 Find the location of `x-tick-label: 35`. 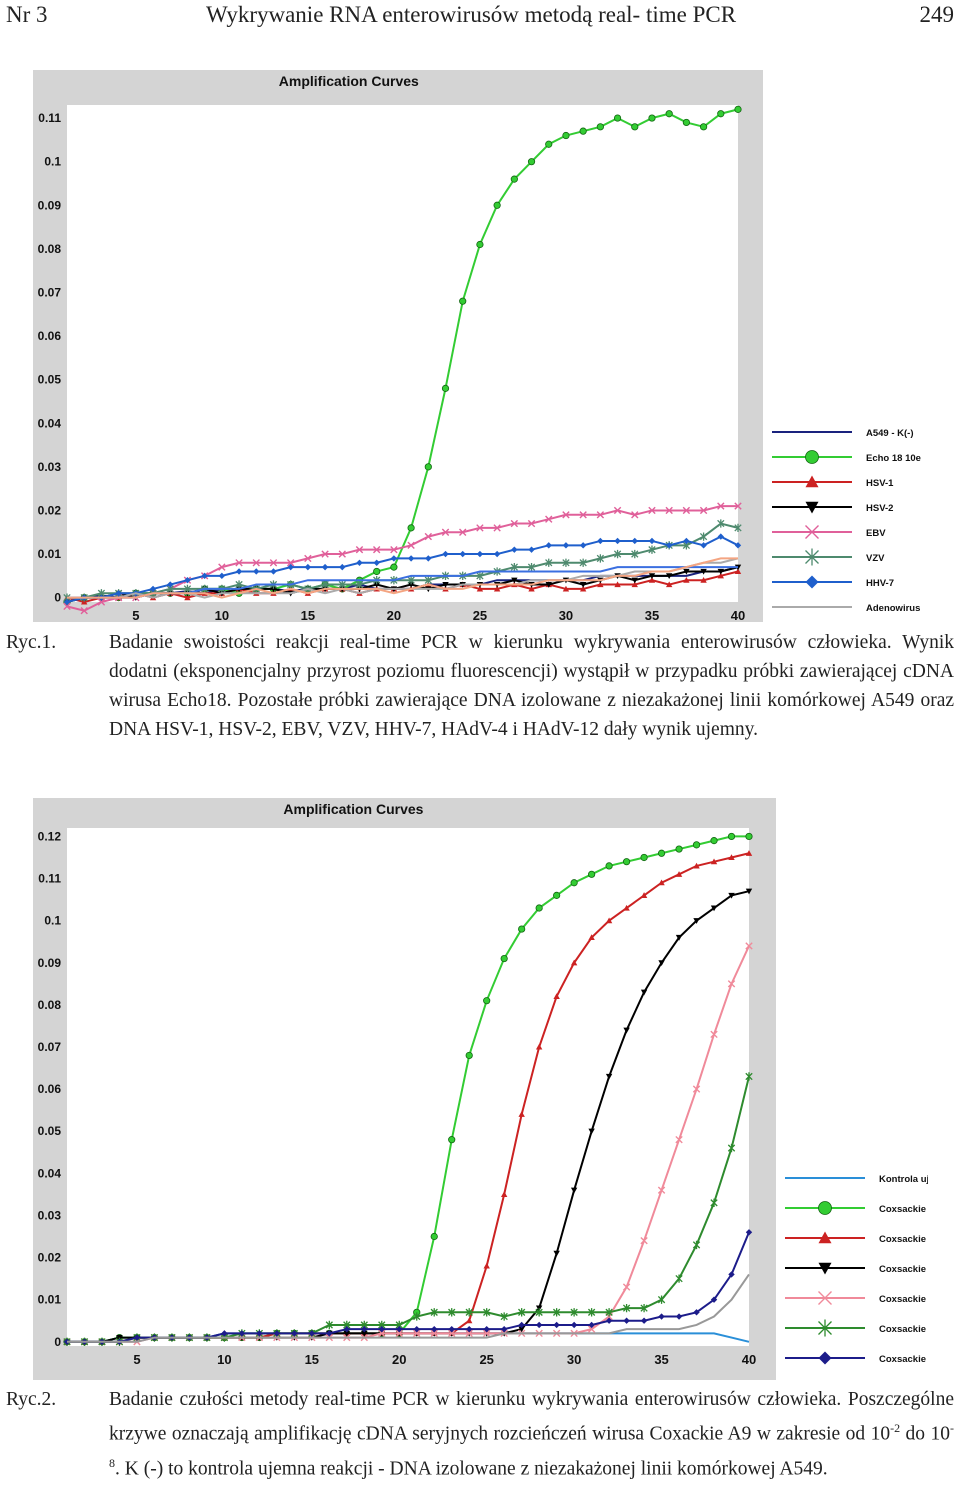

x-tick-label: 35 is located at coordinates (652, 615).